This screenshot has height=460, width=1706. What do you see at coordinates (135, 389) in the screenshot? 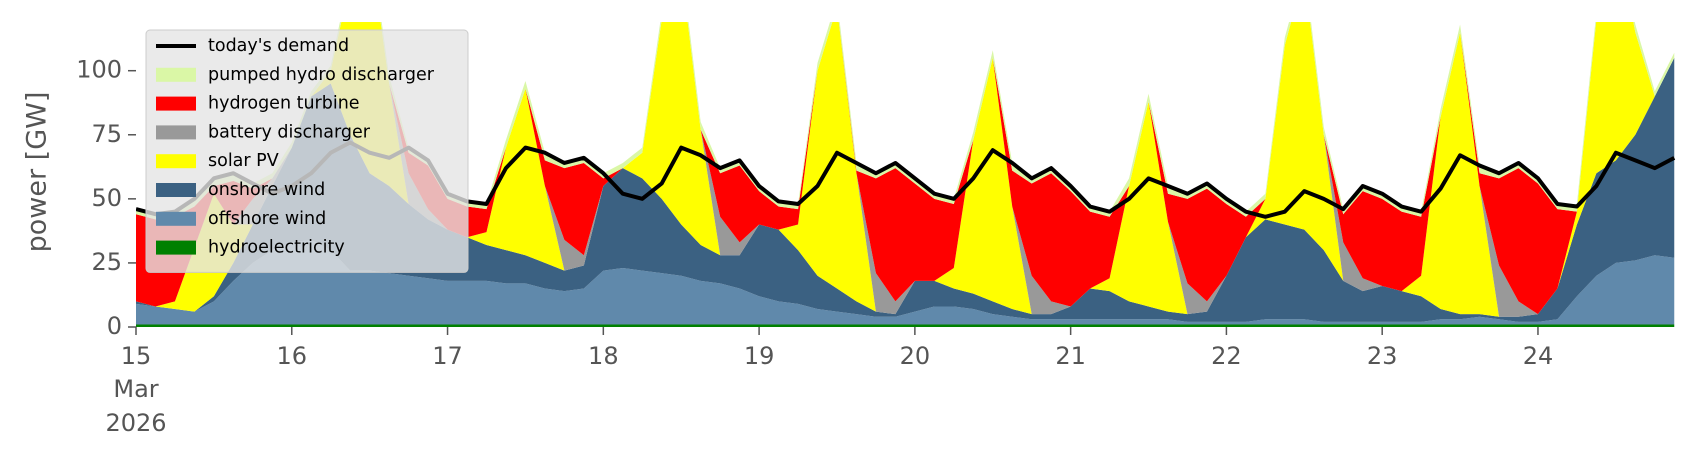
I see `x-tick-month: Mar` at bounding box center [135, 389].